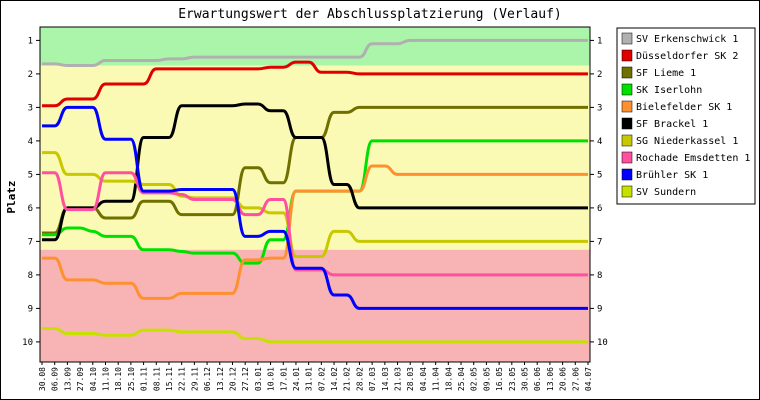  What do you see at coordinates (30, 142) in the screenshot?
I see `y-tick-label: 4` at bounding box center [30, 142].